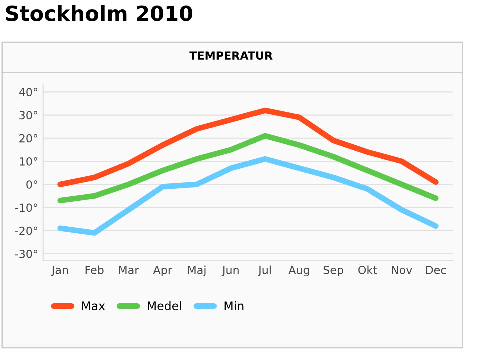  Describe the element at coordinates (197, 271) in the screenshot. I see `x-tick-label: Maj` at that location.